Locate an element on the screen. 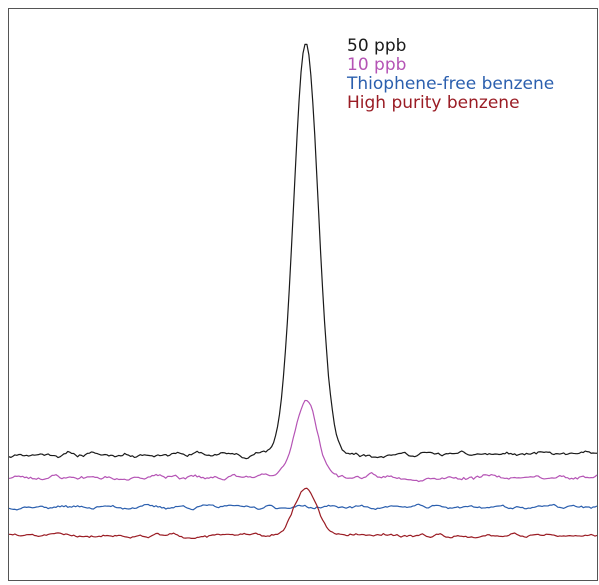  legend-entry-high-purity: High purity benzene is located at coordinates (433, 103).